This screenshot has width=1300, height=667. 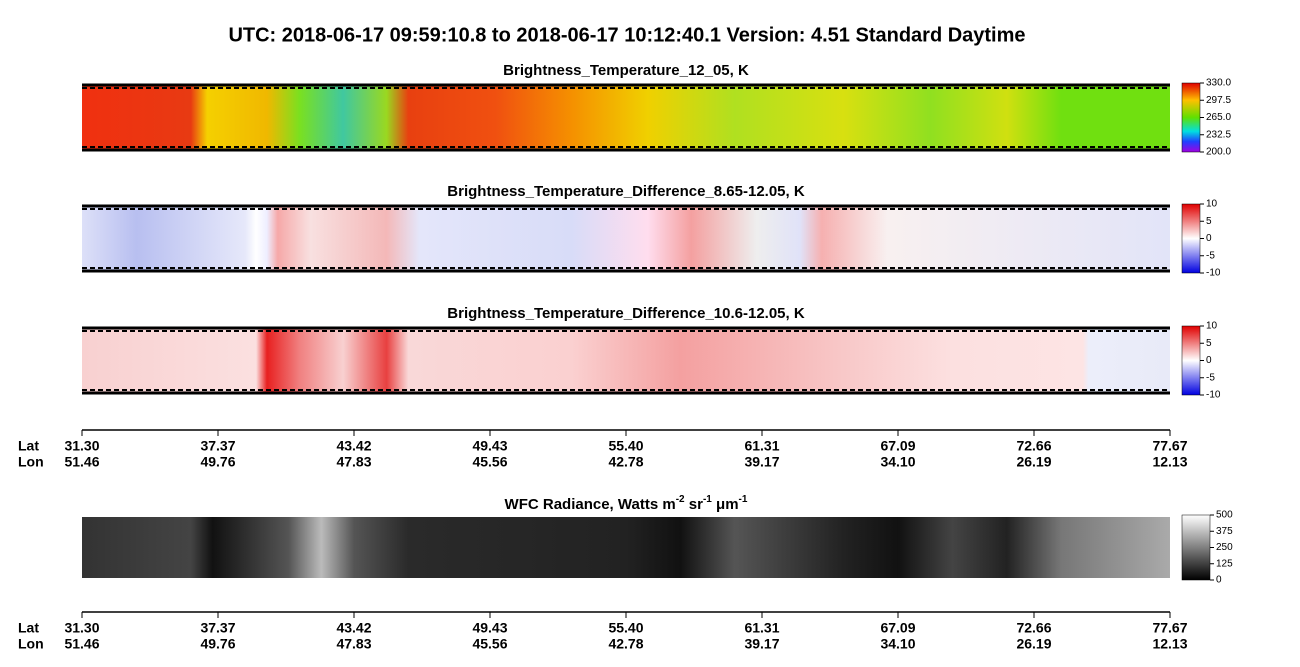 I want to click on panel-title: Brightness_Temperature_12_05, K, so click(x=626, y=70).